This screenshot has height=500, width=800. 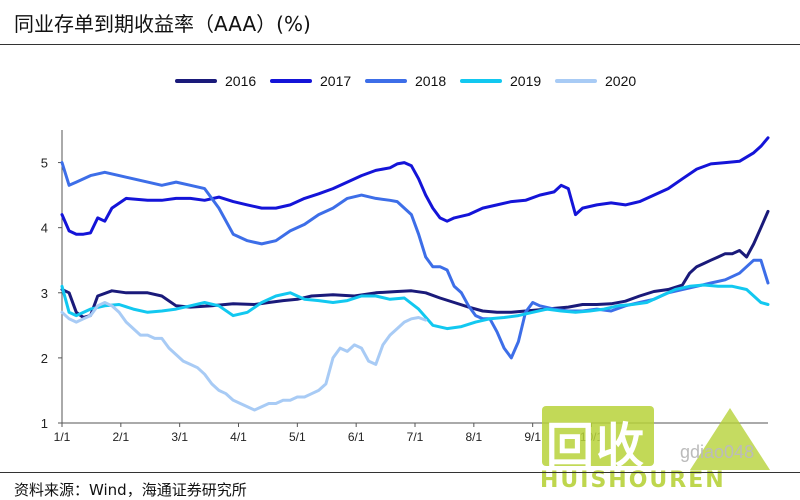 What do you see at coordinates (44, 358) in the screenshot?
I see `y-tick-label: 2` at bounding box center [44, 358].